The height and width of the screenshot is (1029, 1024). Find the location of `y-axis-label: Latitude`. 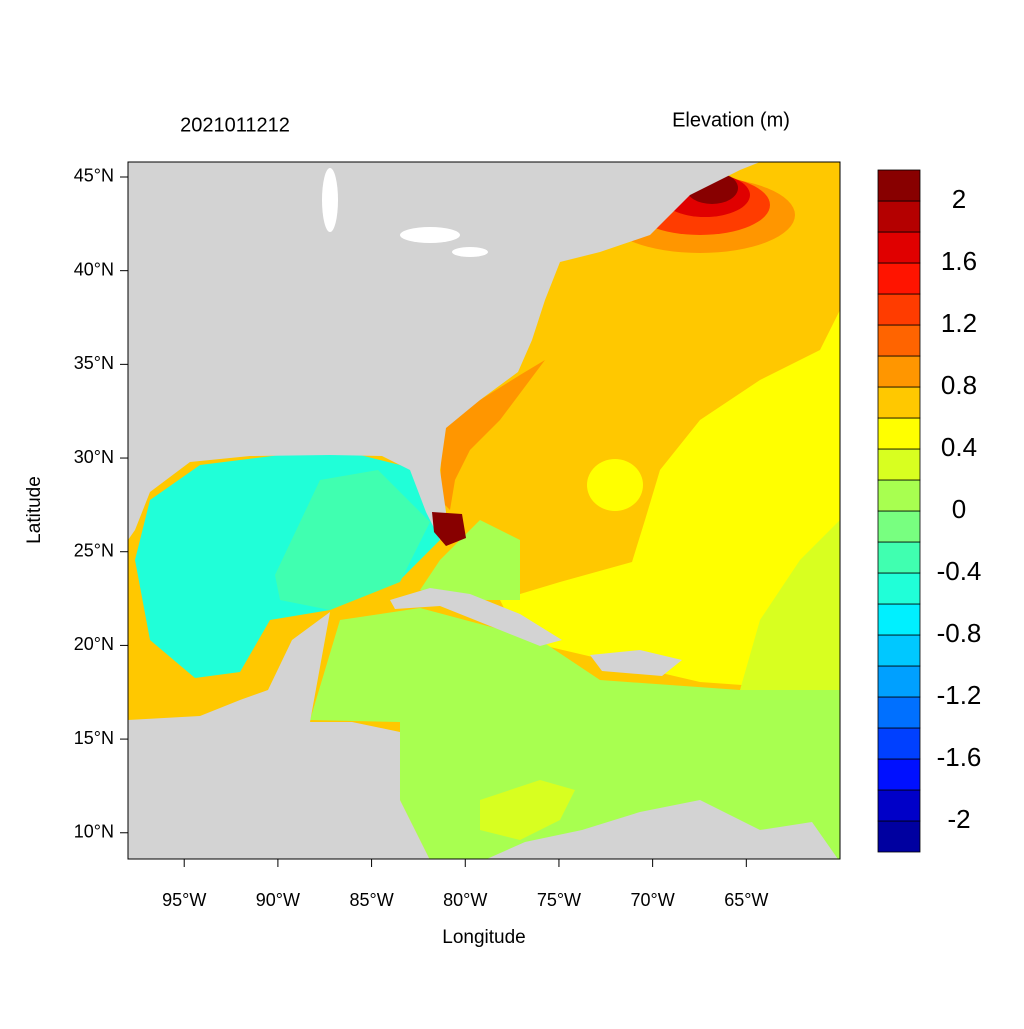

y-axis-label: Latitude is located at coordinates (34, 510).